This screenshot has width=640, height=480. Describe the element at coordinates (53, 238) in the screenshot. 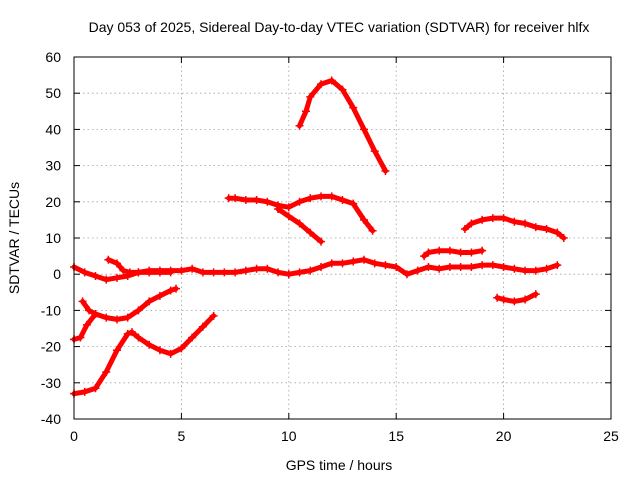

I see `y-tick-label: 10` at that location.